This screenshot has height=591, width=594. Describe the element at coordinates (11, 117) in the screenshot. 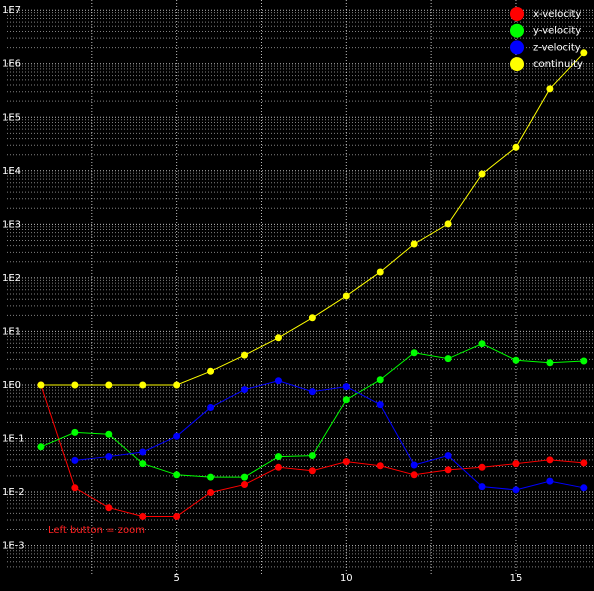

I see `y-tick-label: 1E5` at that location.